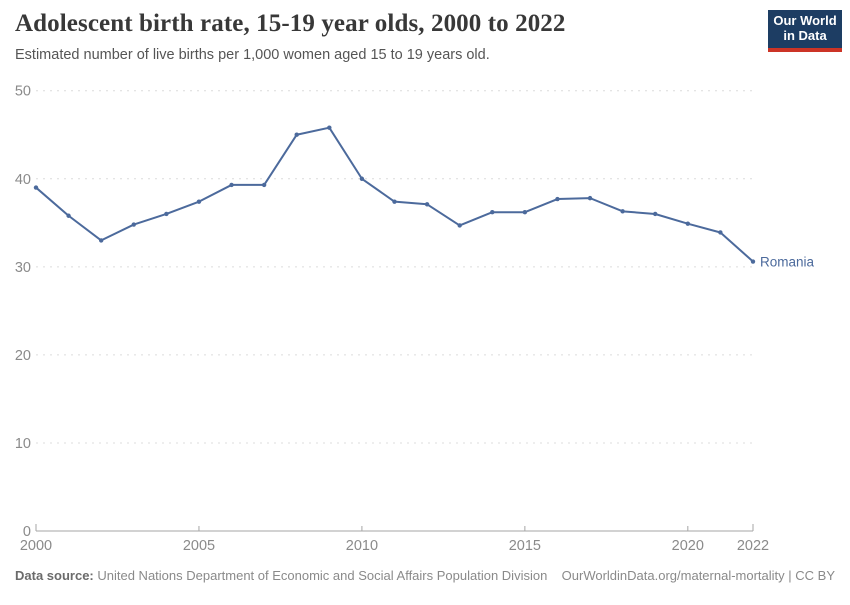 This screenshot has width=850, height=605. I want to click on owid-logo: Our World in Data, so click(805, 31).